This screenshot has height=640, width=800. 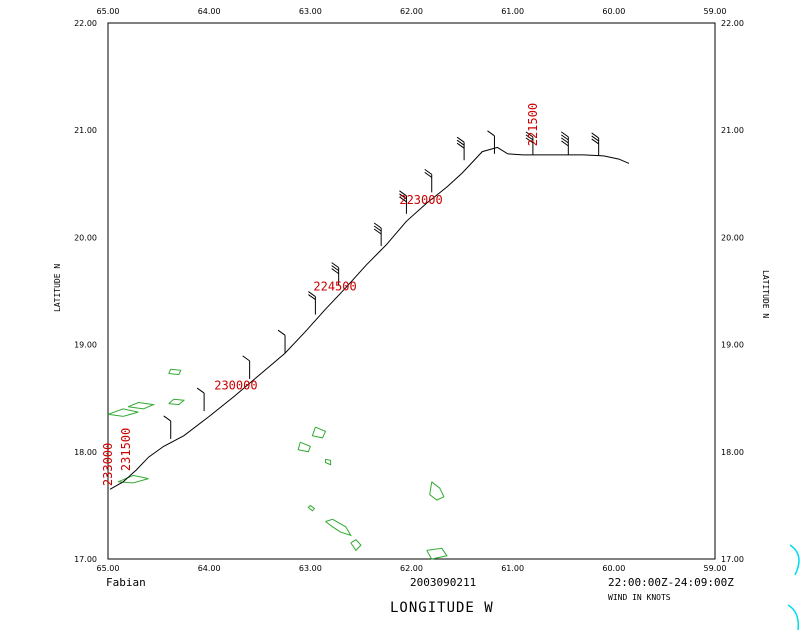 I want to click on time-label: 224500, so click(x=334, y=287).